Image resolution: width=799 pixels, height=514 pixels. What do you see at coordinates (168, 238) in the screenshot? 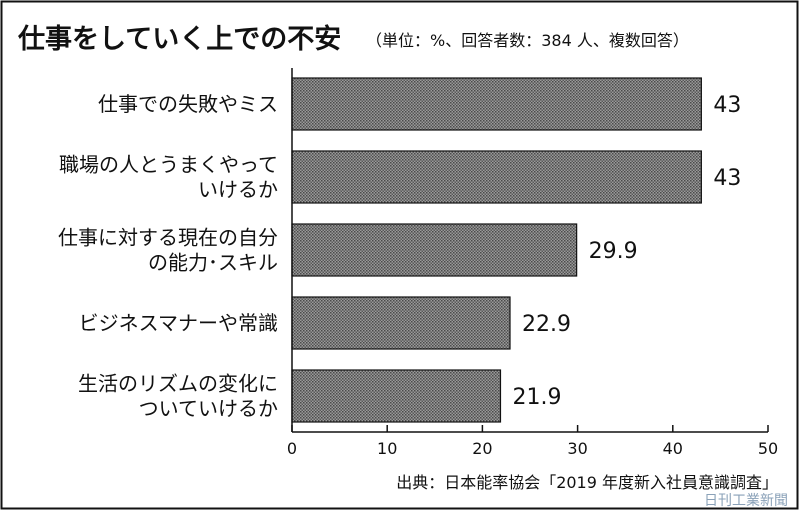
I see `category-label: 仕事に対する現在の自分` at bounding box center [168, 238].